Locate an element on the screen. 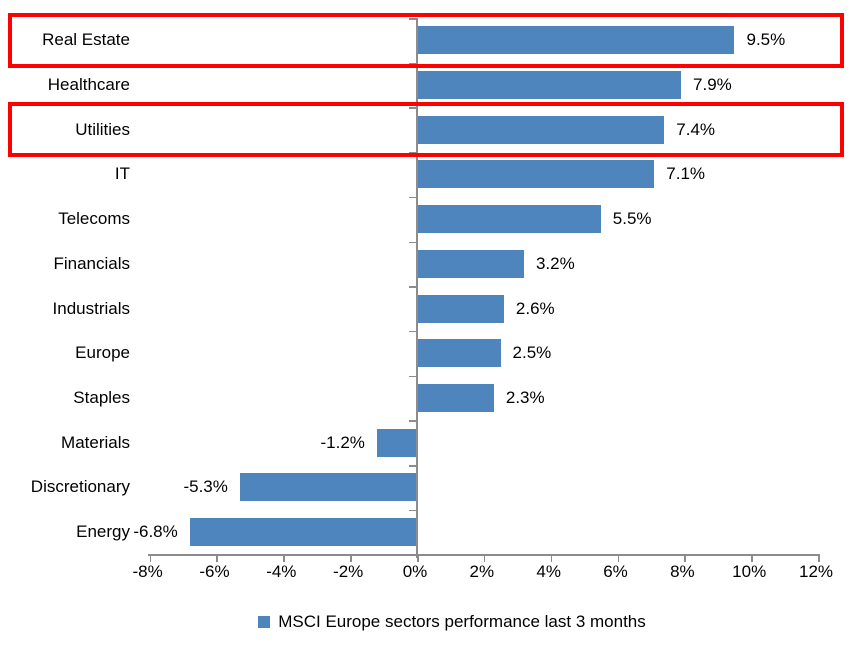 The width and height of the screenshot is (852, 651). category-label: Industrials is located at coordinates (91, 308).